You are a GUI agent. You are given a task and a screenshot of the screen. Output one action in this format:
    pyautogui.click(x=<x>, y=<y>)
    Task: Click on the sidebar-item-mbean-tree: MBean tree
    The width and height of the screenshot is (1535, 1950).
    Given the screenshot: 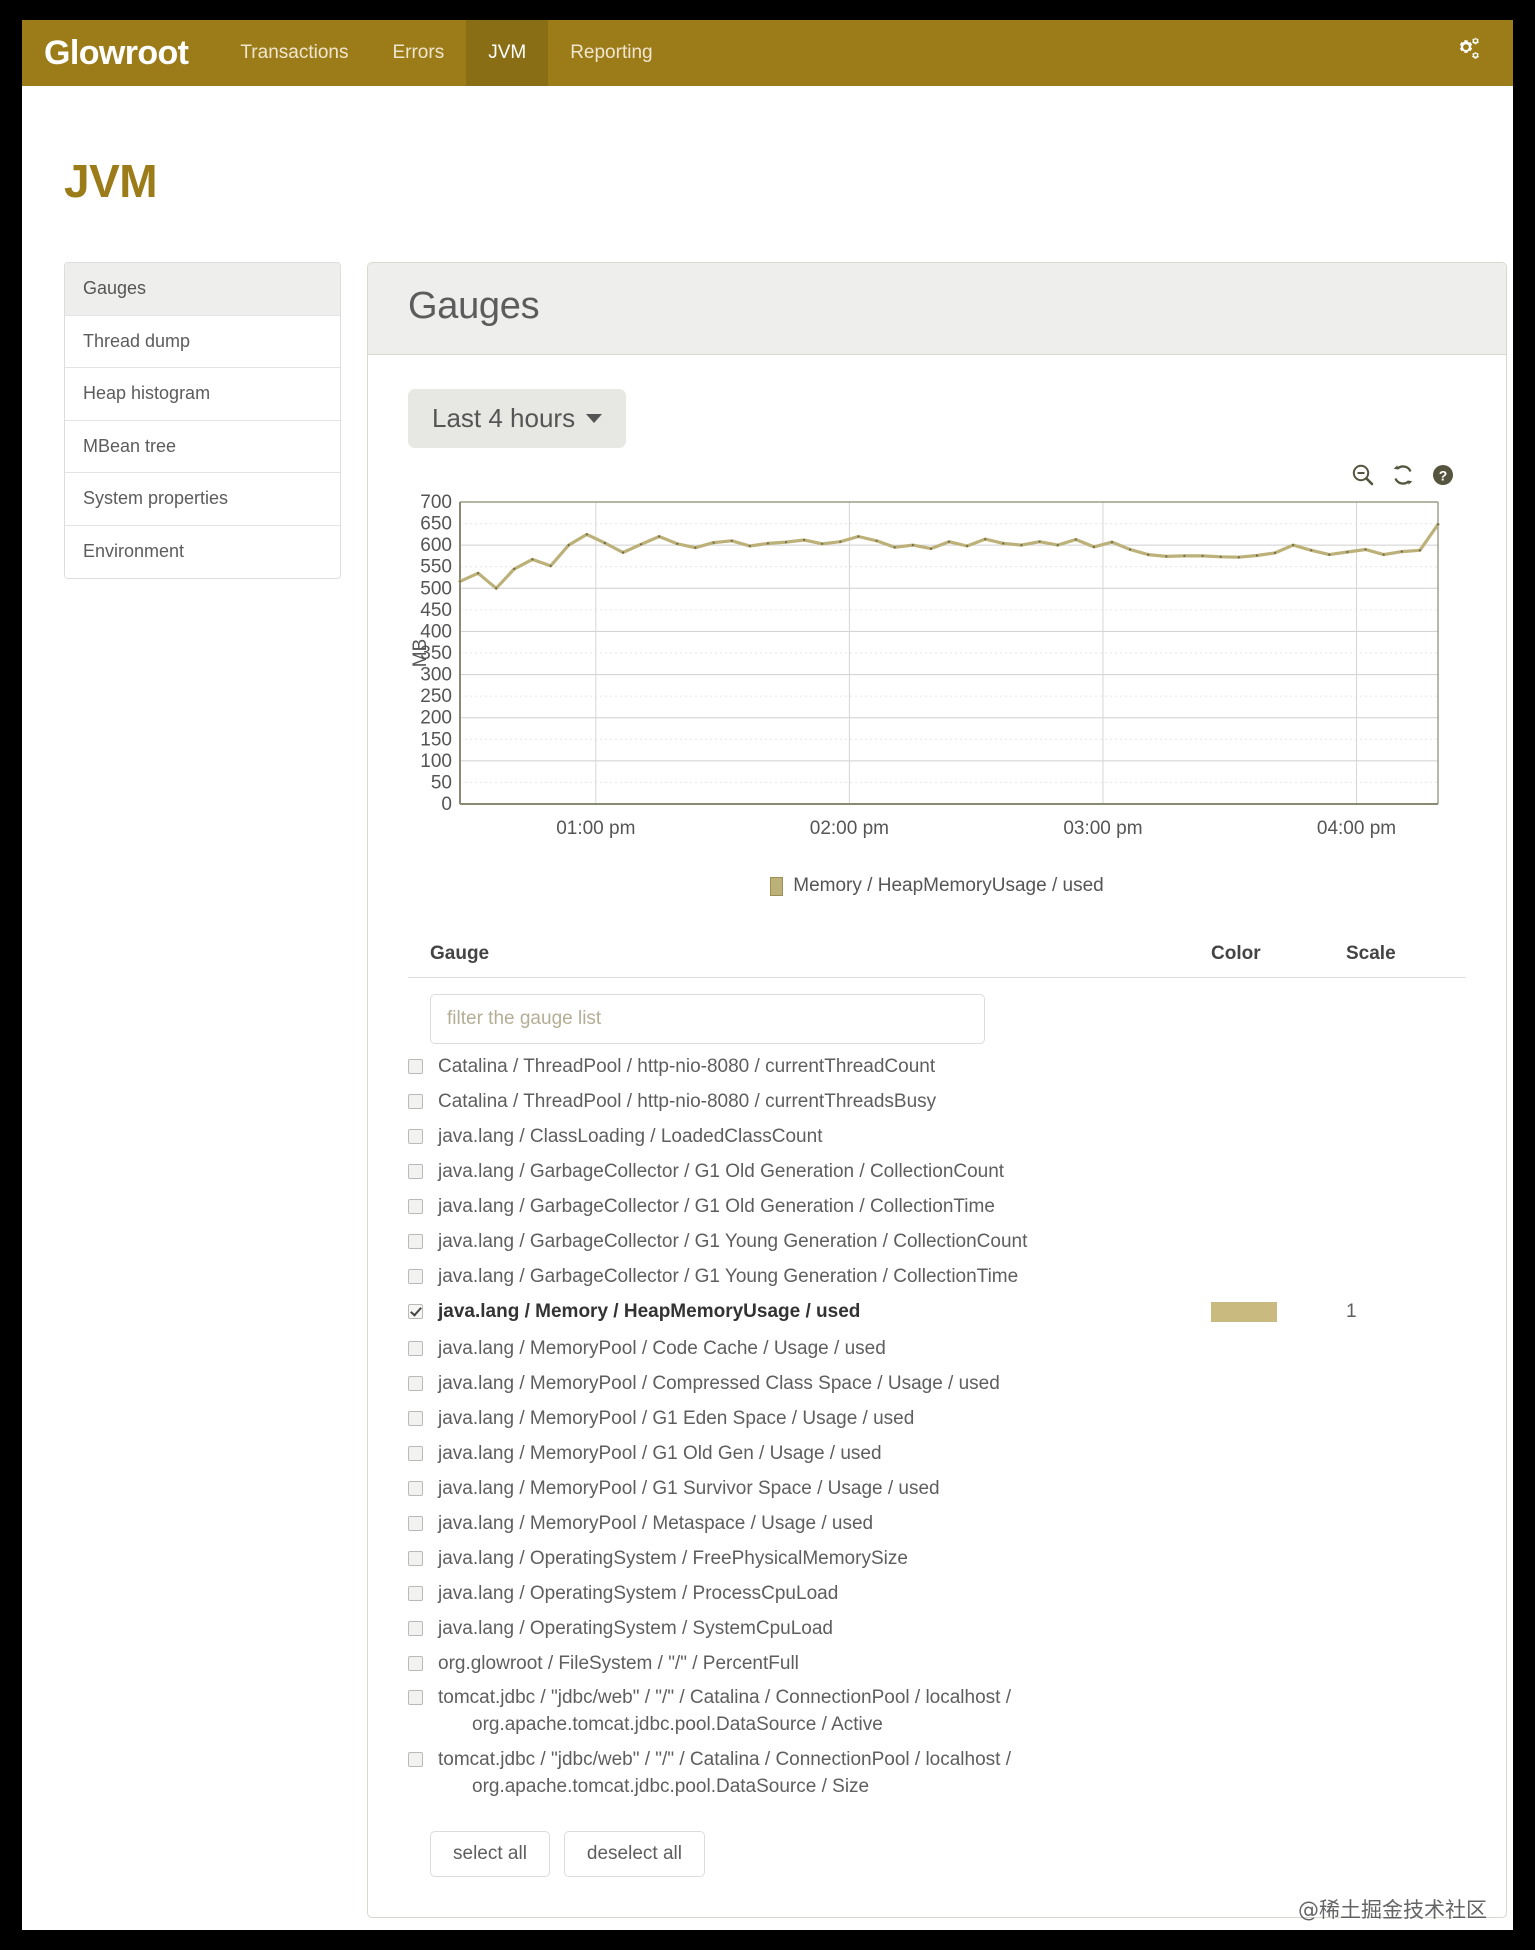 What is the action you would take?
    pyautogui.click(x=202, y=447)
    